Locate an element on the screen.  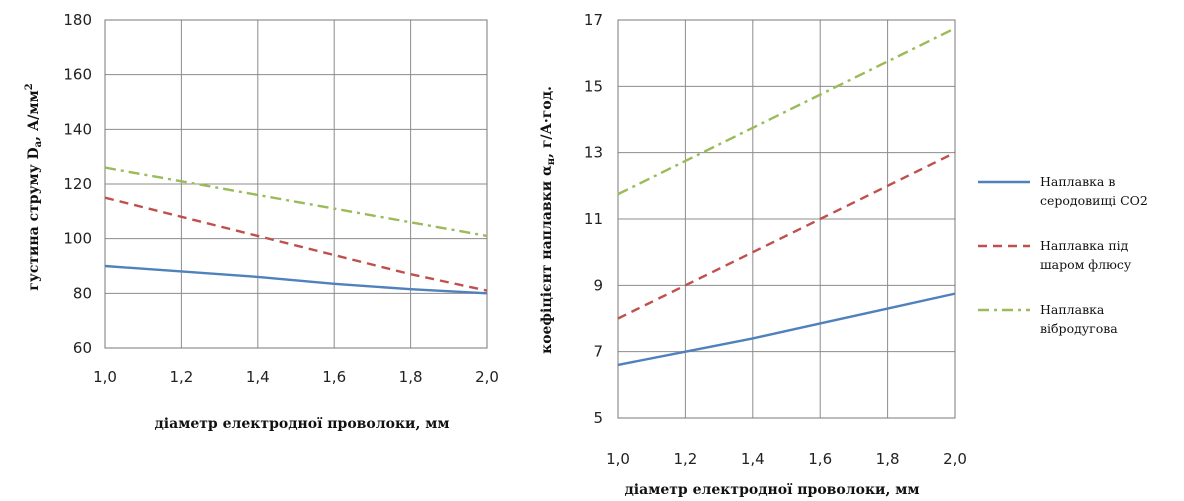
y-axis-title: густина струму Dа, А/мм2 is located at coordinates (34, 186).